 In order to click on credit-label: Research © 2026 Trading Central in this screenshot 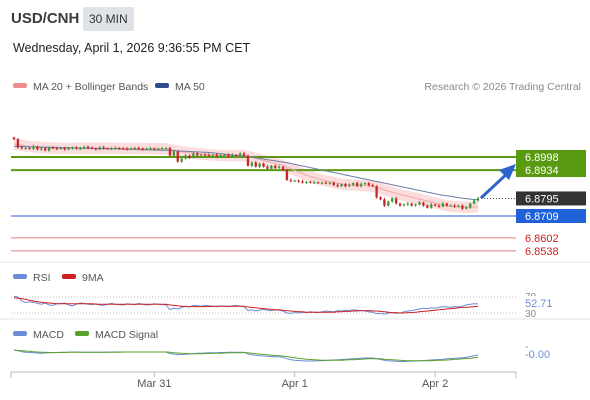, I will do `click(502, 87)`.